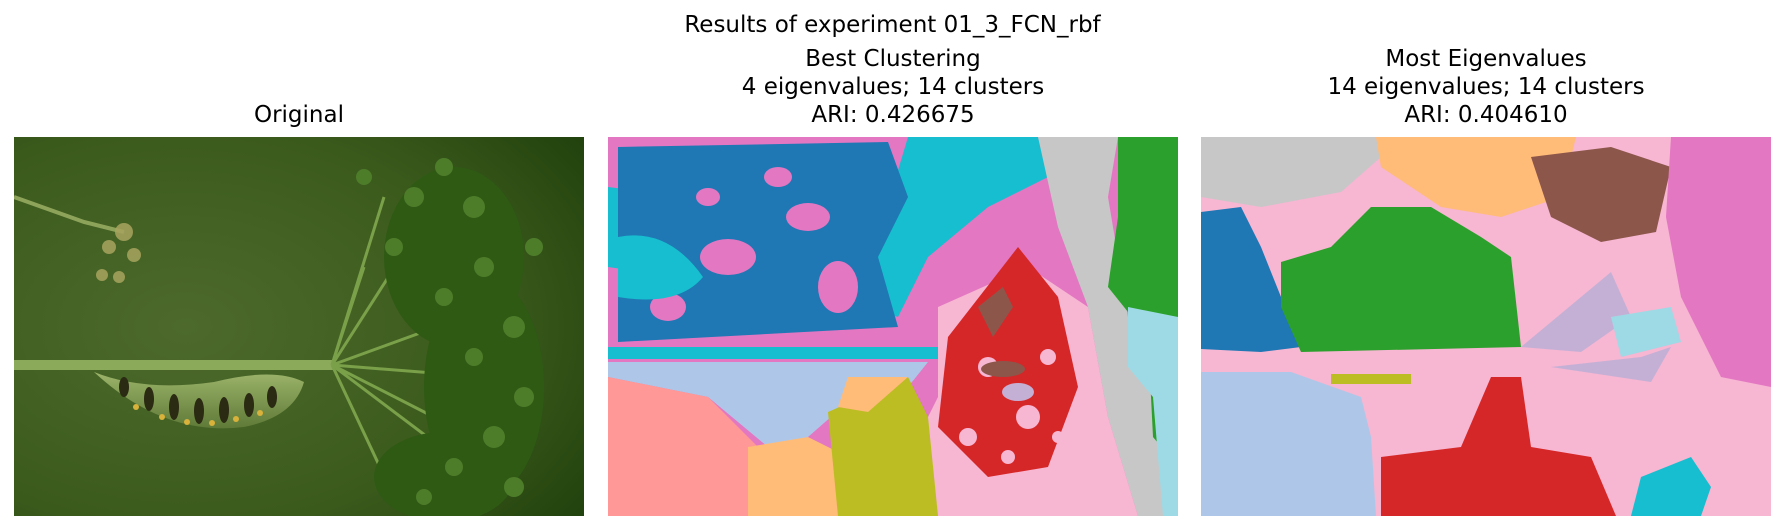  I want to click on best-title-line-3: ARI: 0.426675, so click(893, 115).